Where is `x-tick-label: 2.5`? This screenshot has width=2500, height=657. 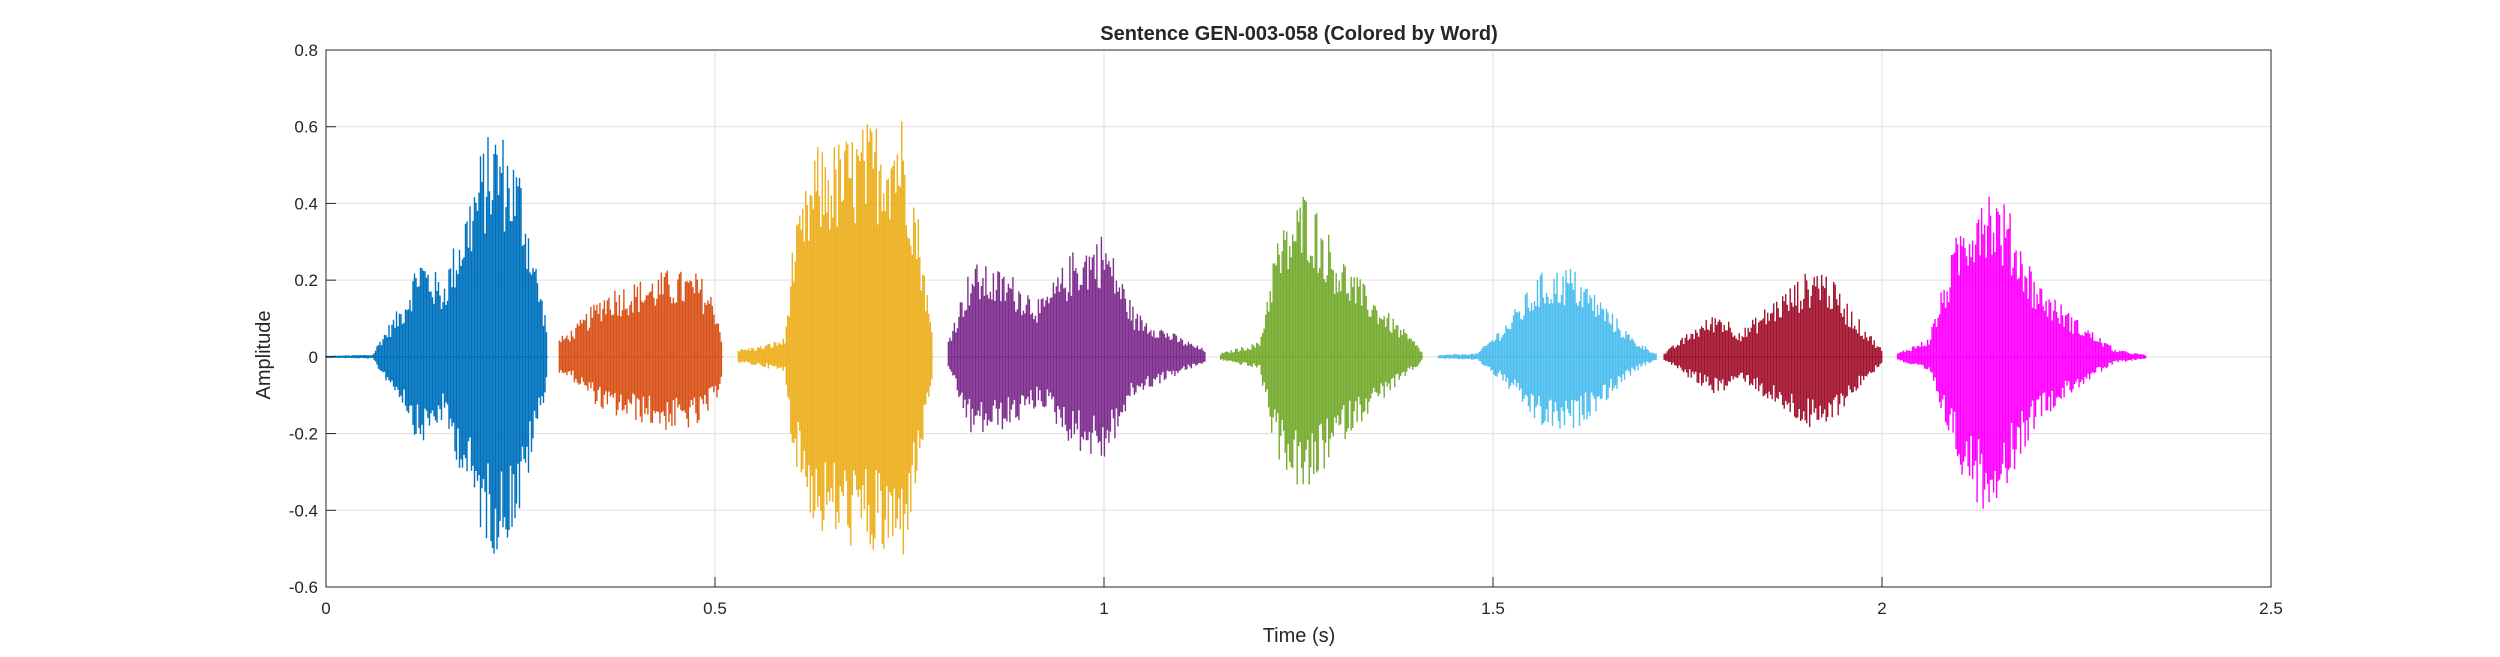
x-tick-label: 2.5 is located at coordinates (2271, 608).